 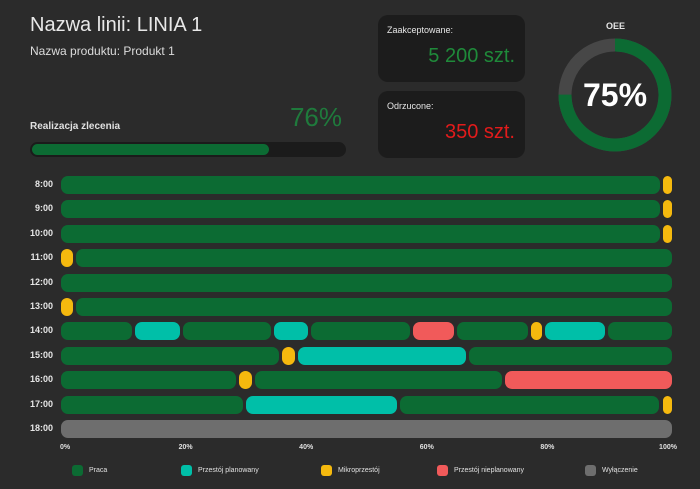 I want to click on legend-label: Przestój nieplanowany, so click(x=489, y=470).